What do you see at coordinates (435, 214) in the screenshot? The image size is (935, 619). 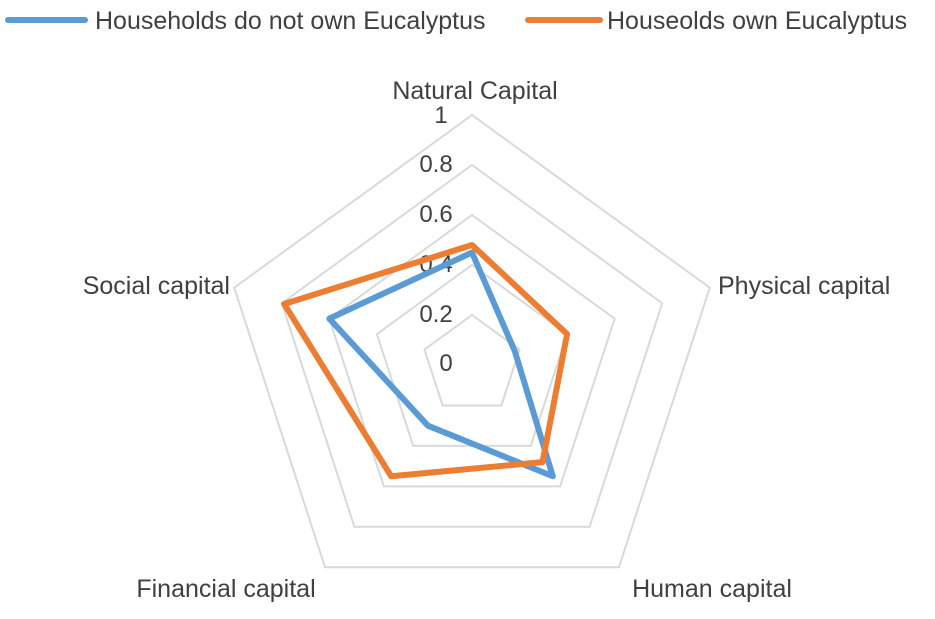 I see `tick-label-0.6: 0.6` at bounding box center [435, 214].